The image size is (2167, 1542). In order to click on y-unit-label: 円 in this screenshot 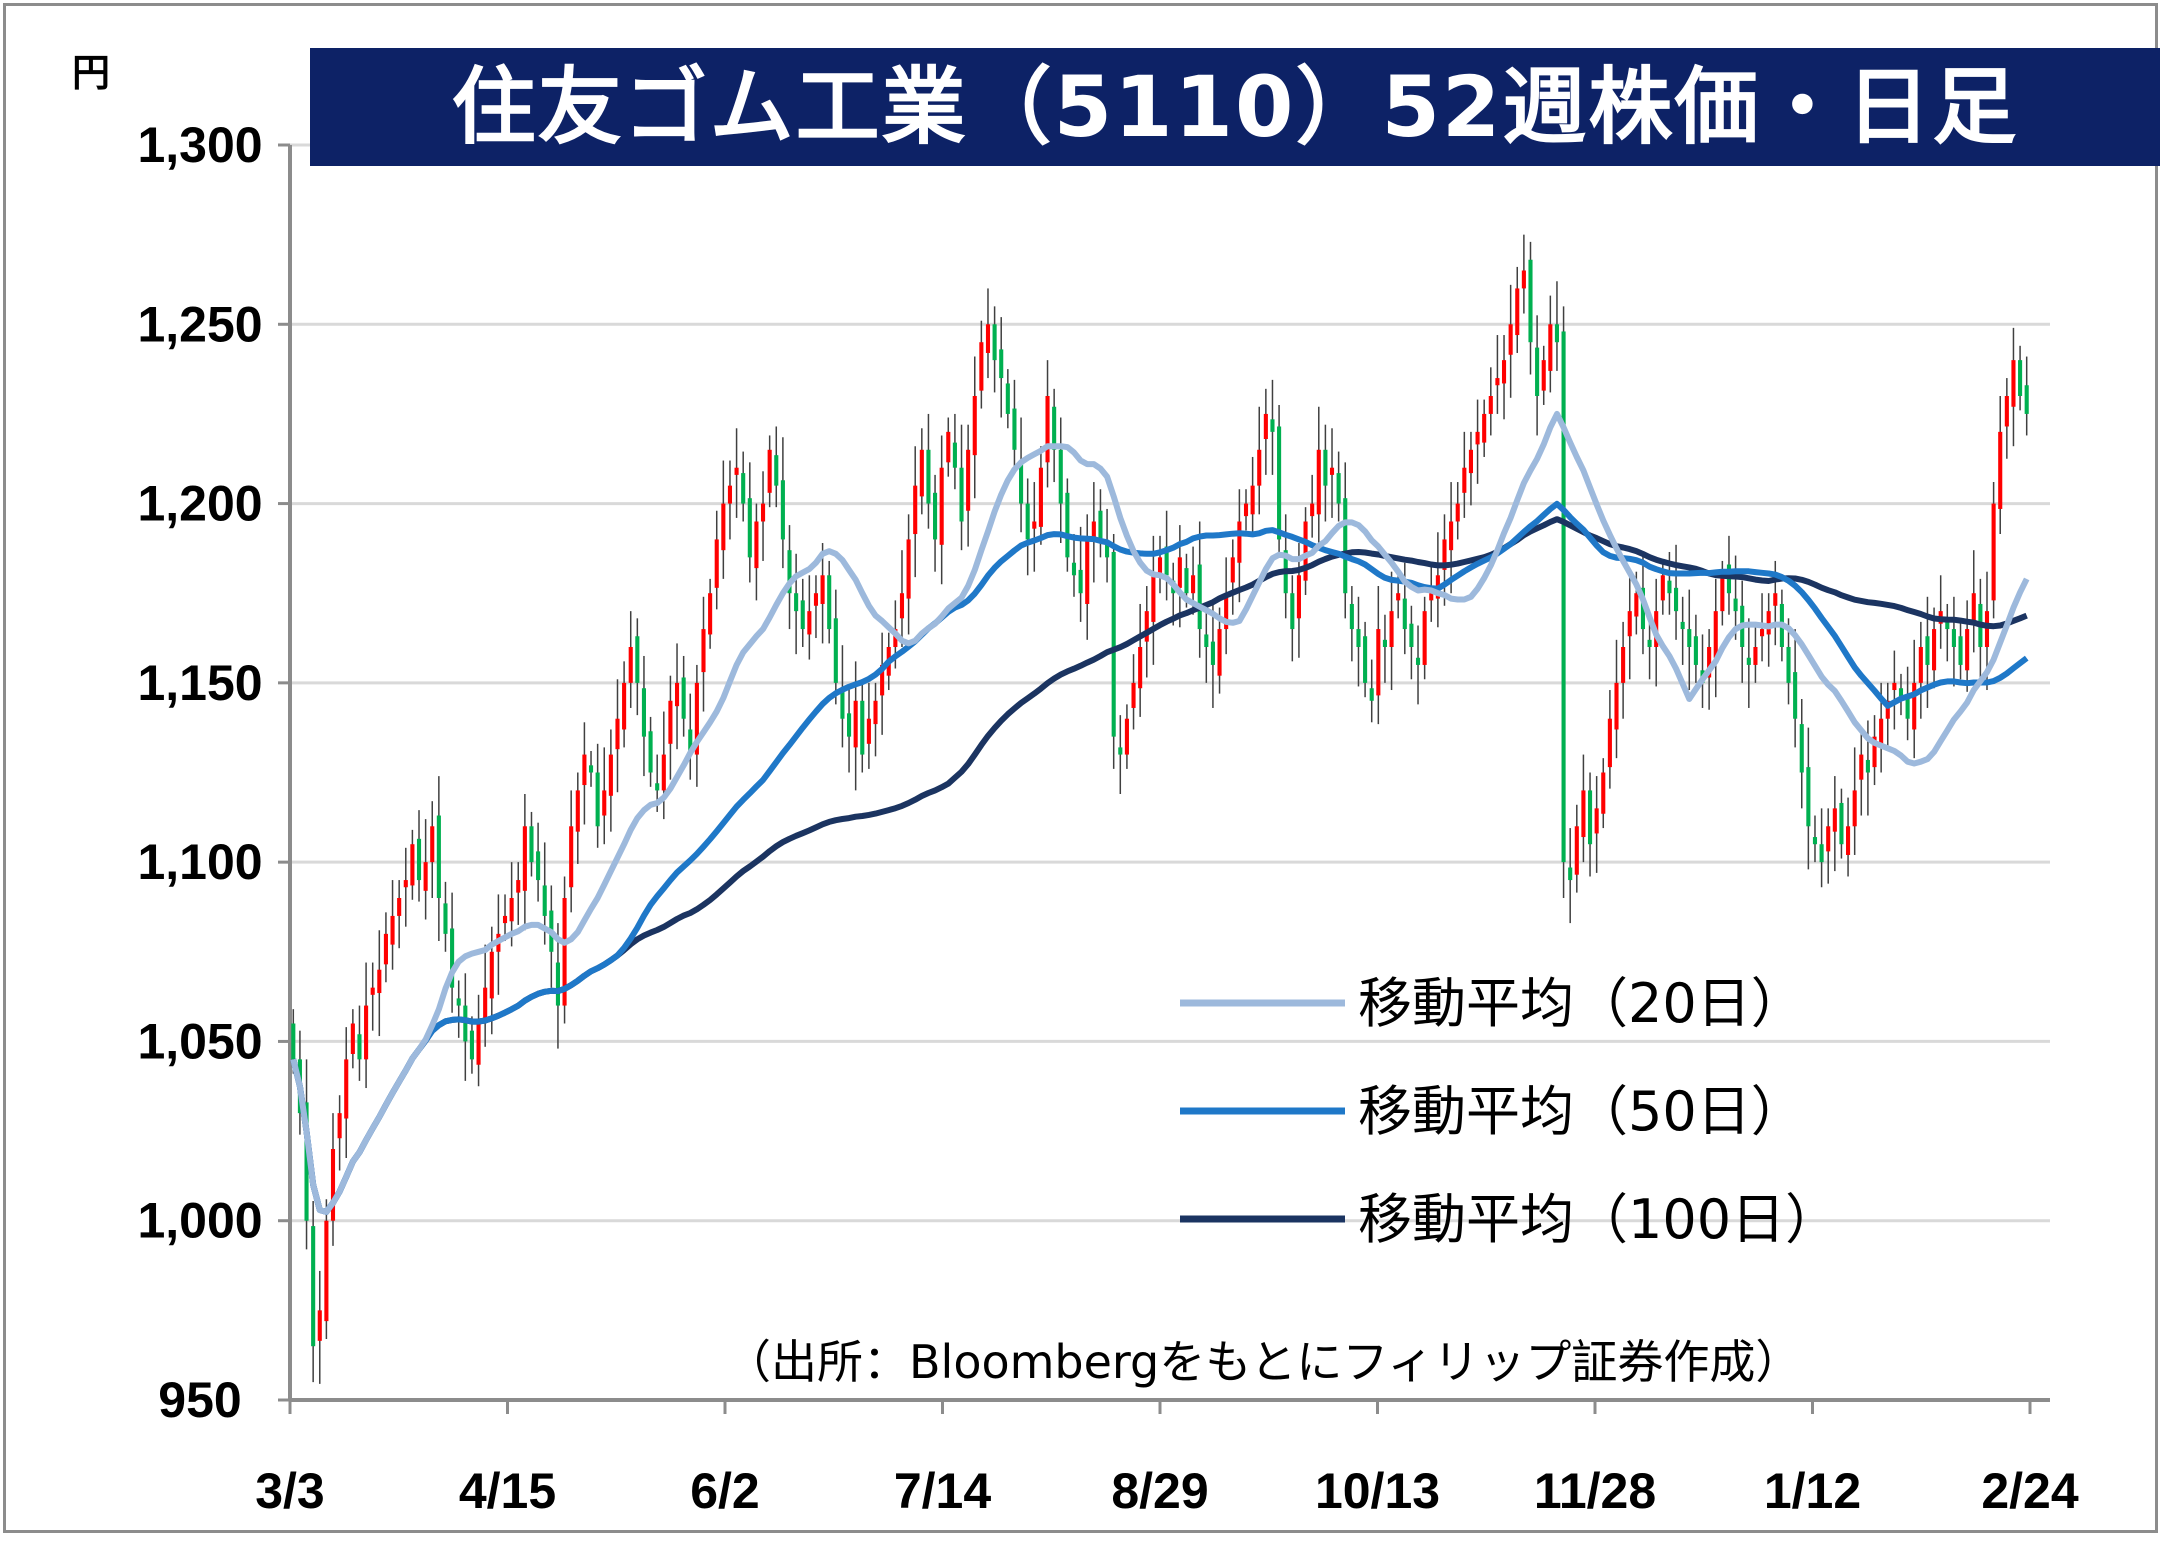, I will do `click(91, 73)`.